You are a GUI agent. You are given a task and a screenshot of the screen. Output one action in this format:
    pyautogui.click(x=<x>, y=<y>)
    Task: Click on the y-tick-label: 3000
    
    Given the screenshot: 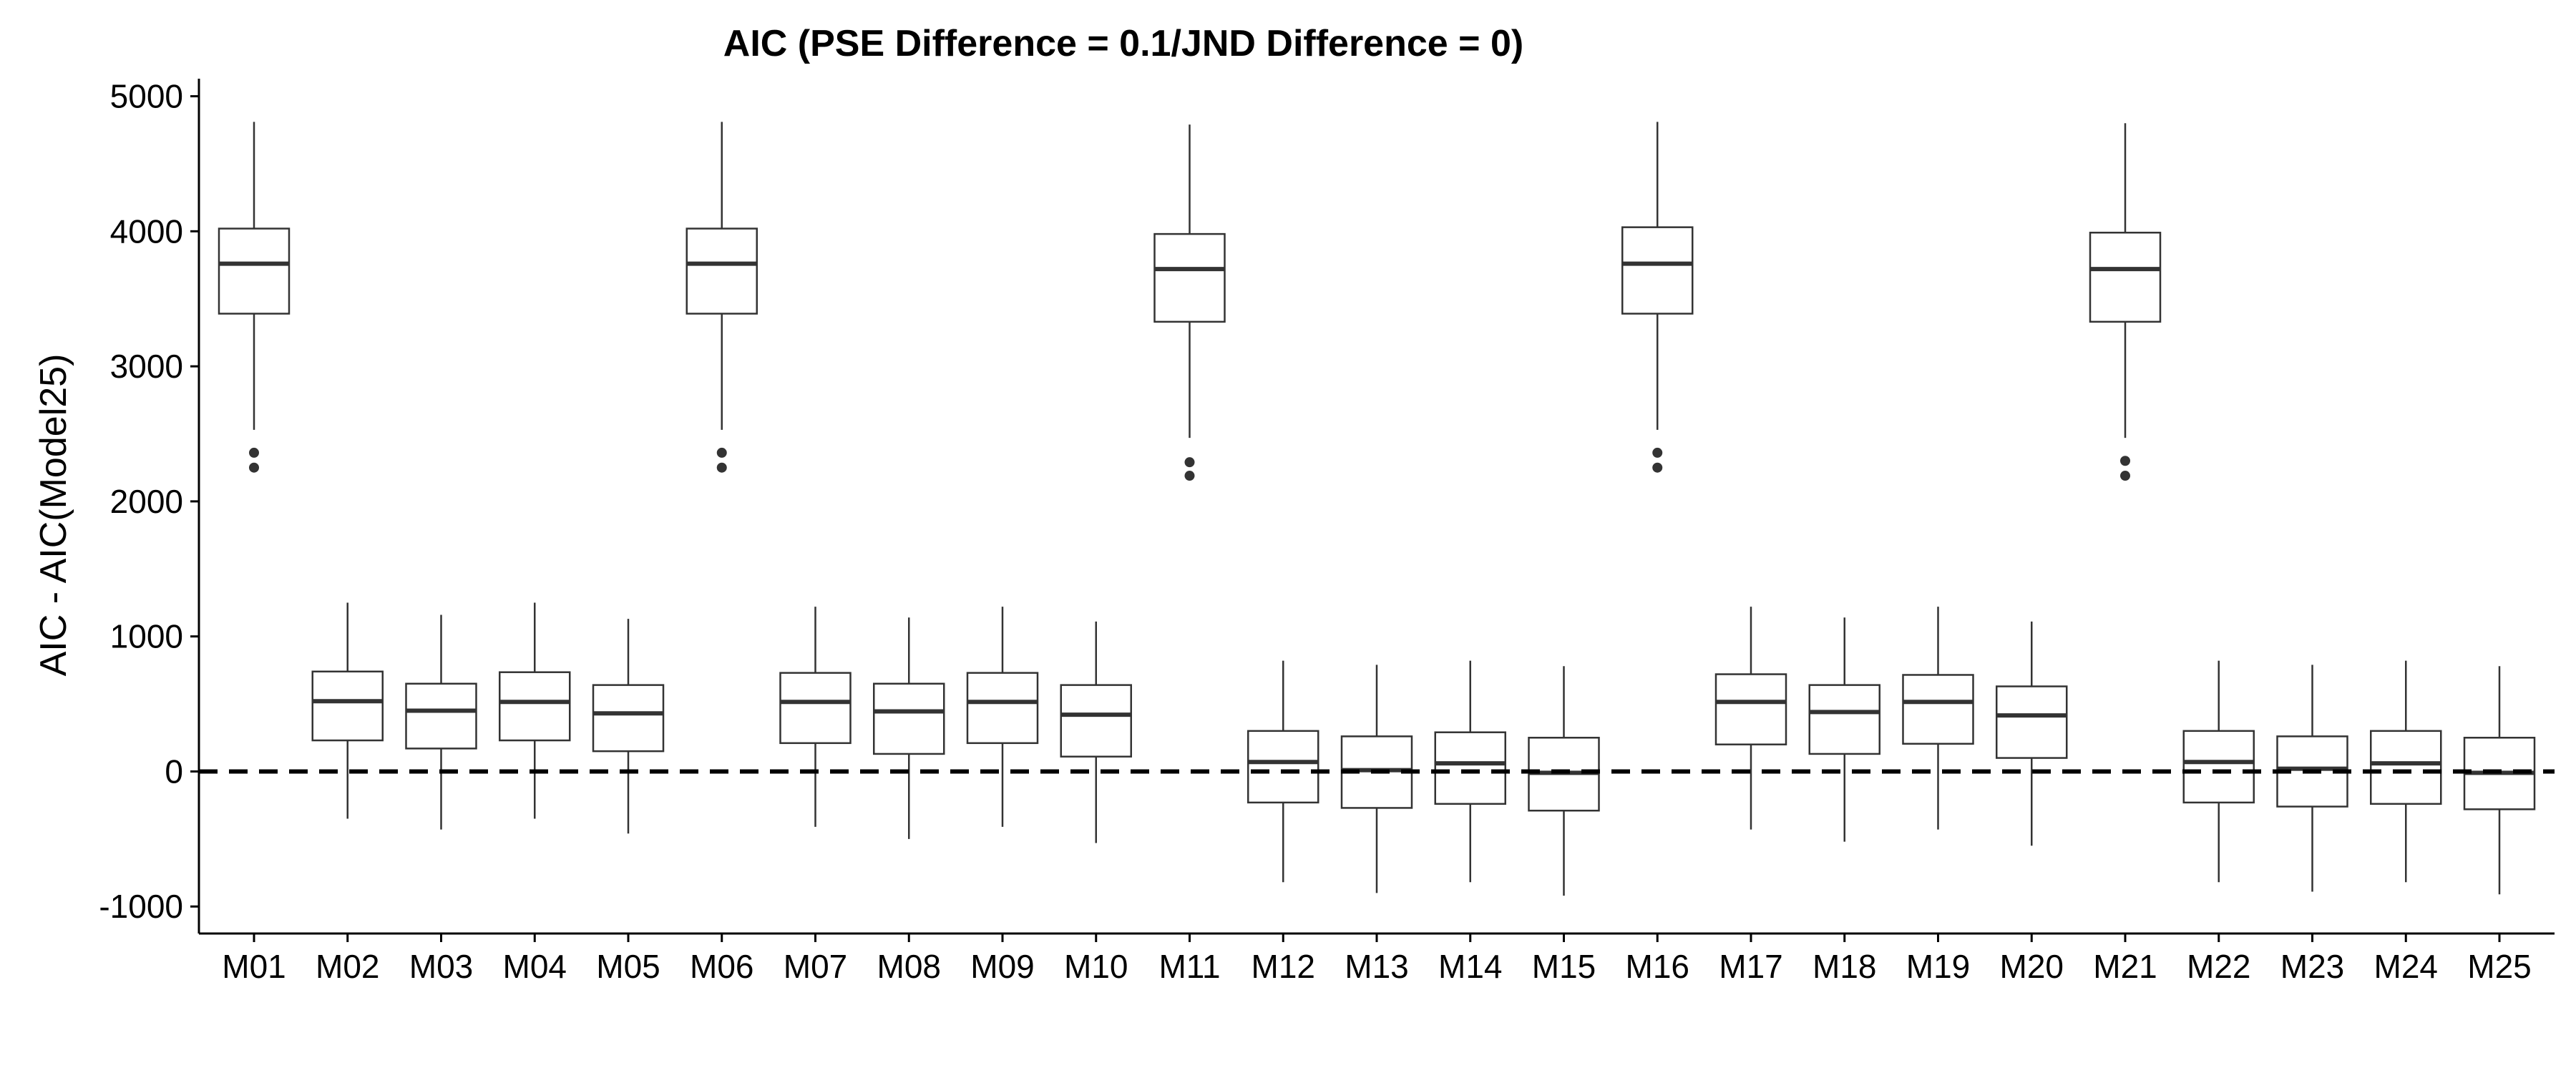 What is the action you would take?
    pyautogui.click(x=146, y=366)
    